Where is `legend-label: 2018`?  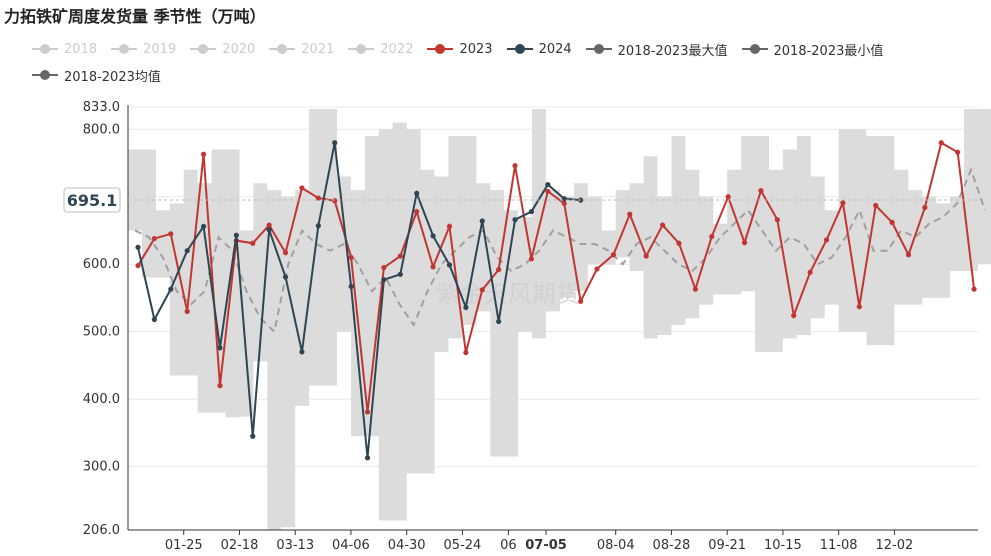 legend-label: 2018 is located at coordinates (81, 49).